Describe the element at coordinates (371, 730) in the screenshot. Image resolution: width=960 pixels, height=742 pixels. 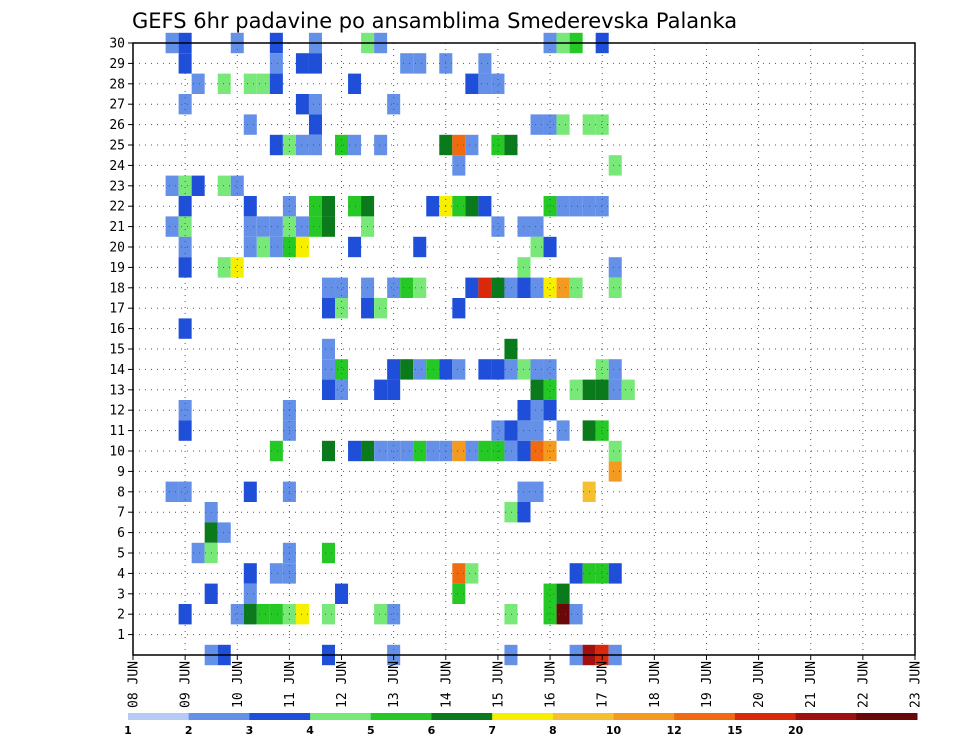
I see `legend-level-label: 5` at that location.